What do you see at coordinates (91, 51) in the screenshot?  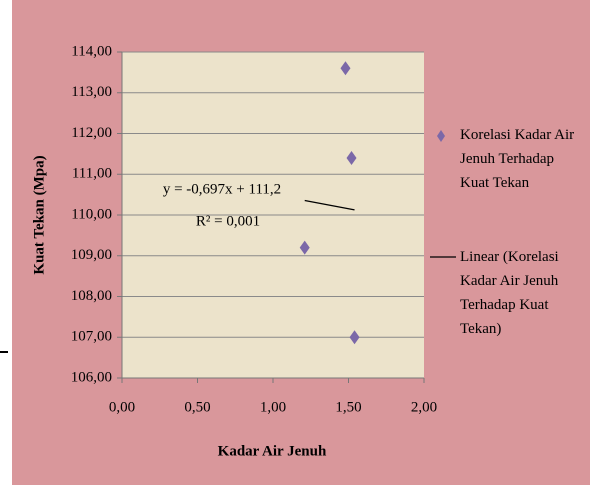 I see `y-tick-label: 114,00` at bounding box center [91, 51].